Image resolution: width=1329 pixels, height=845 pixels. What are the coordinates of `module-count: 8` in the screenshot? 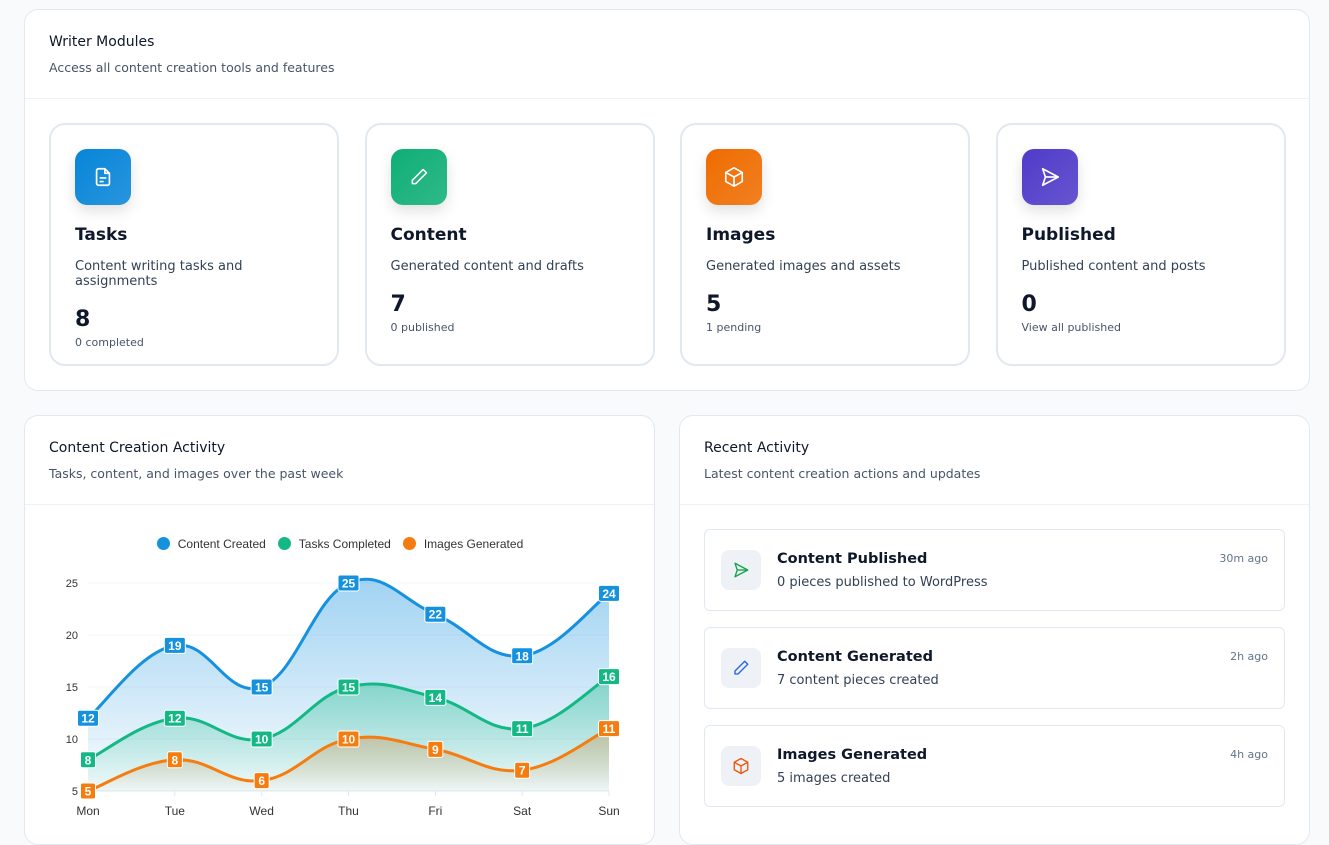 It's located at (83, 319).